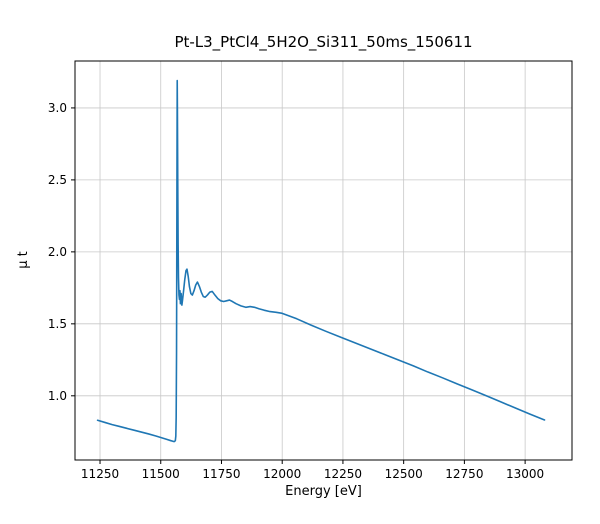  Describe the element at coordinates (323, 491) in the screenshot. I see `x-axis-label: Energy [eV]` at that location.